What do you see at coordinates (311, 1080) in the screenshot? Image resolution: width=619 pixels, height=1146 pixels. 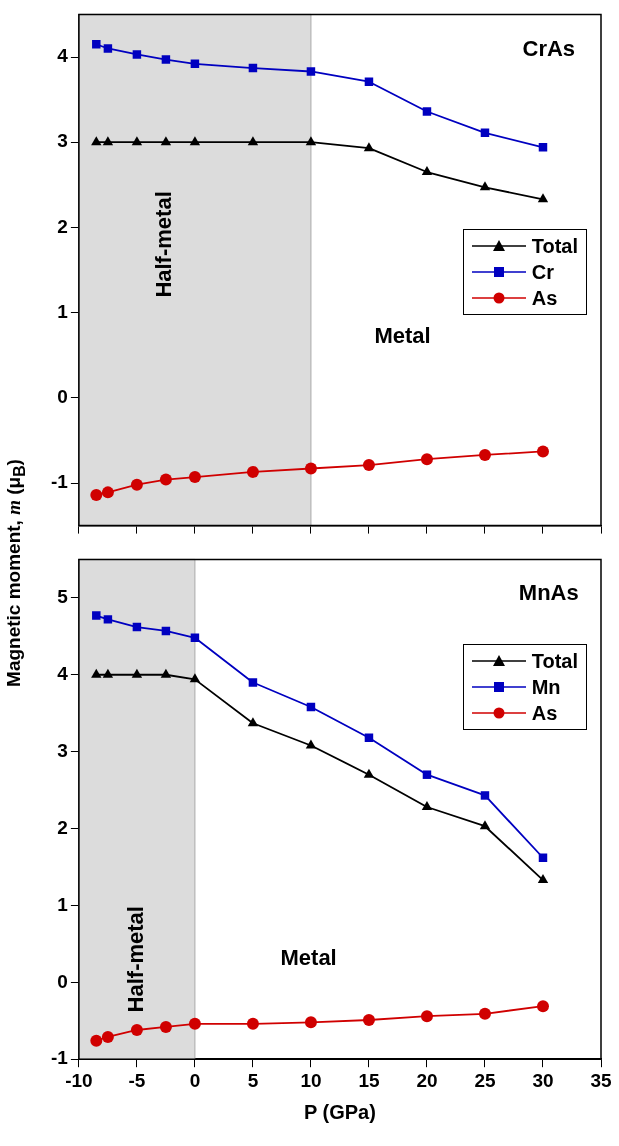 I see `x-tick-label: 10` at bounding box center [311, 1080].